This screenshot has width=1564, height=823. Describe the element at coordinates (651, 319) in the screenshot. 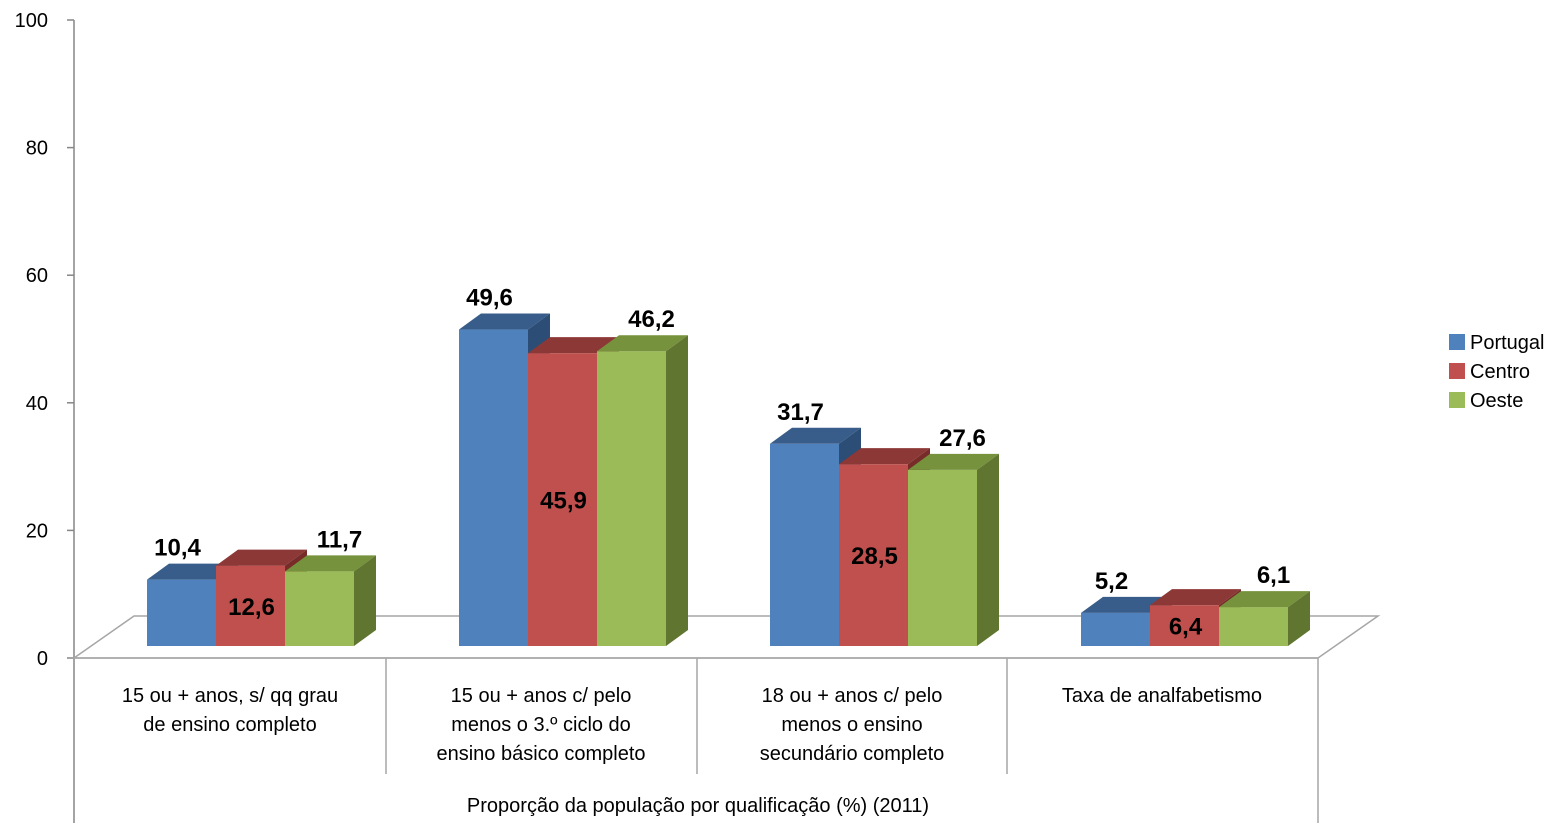

I see `data-label-oeste-2: 46,2` at that location.